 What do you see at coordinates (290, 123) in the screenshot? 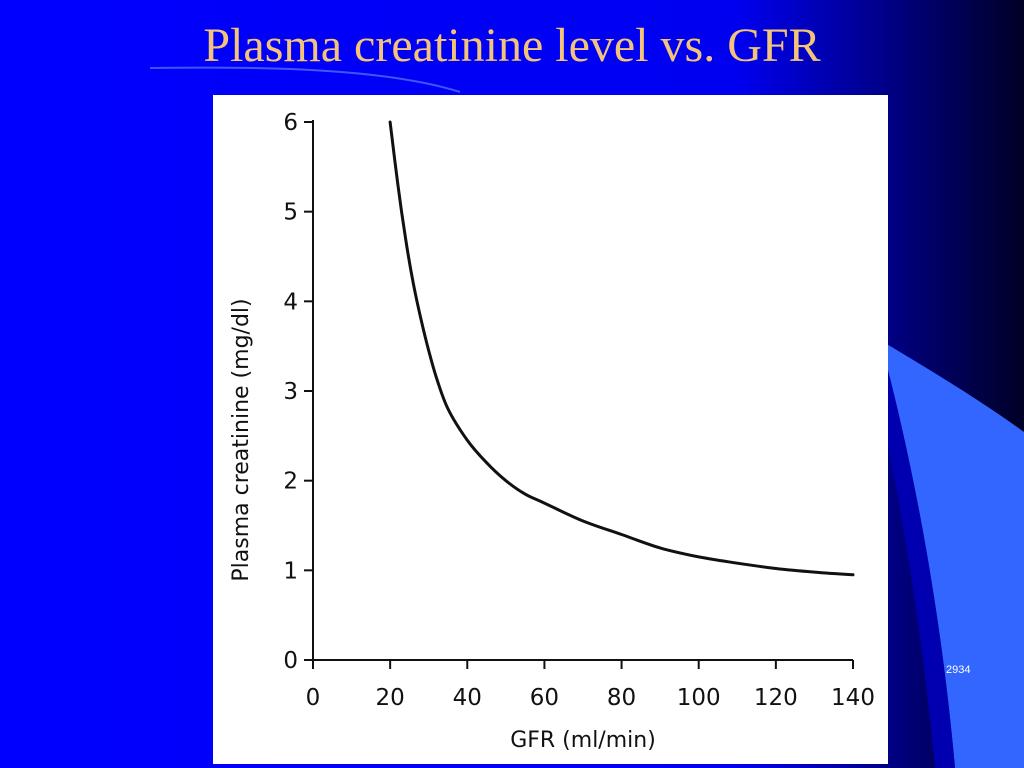
I see `y-tick-label: 6` at bounding box center [290, 123].